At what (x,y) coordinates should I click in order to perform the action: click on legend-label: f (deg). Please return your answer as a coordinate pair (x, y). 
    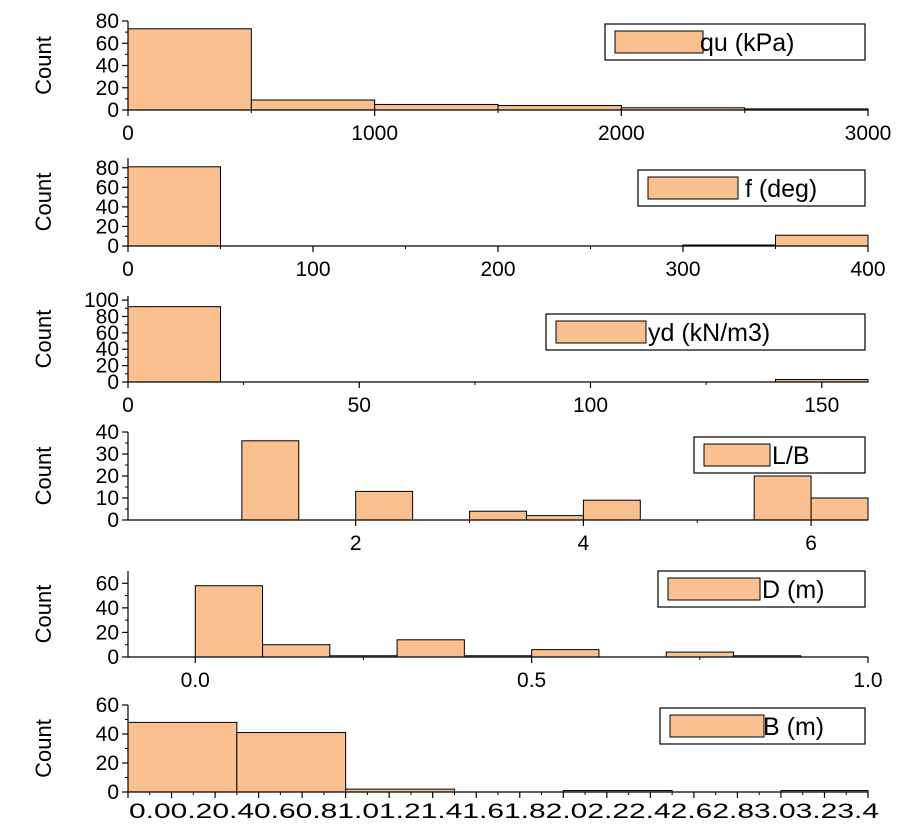
    Looking at the image, I should click on (781, 189).